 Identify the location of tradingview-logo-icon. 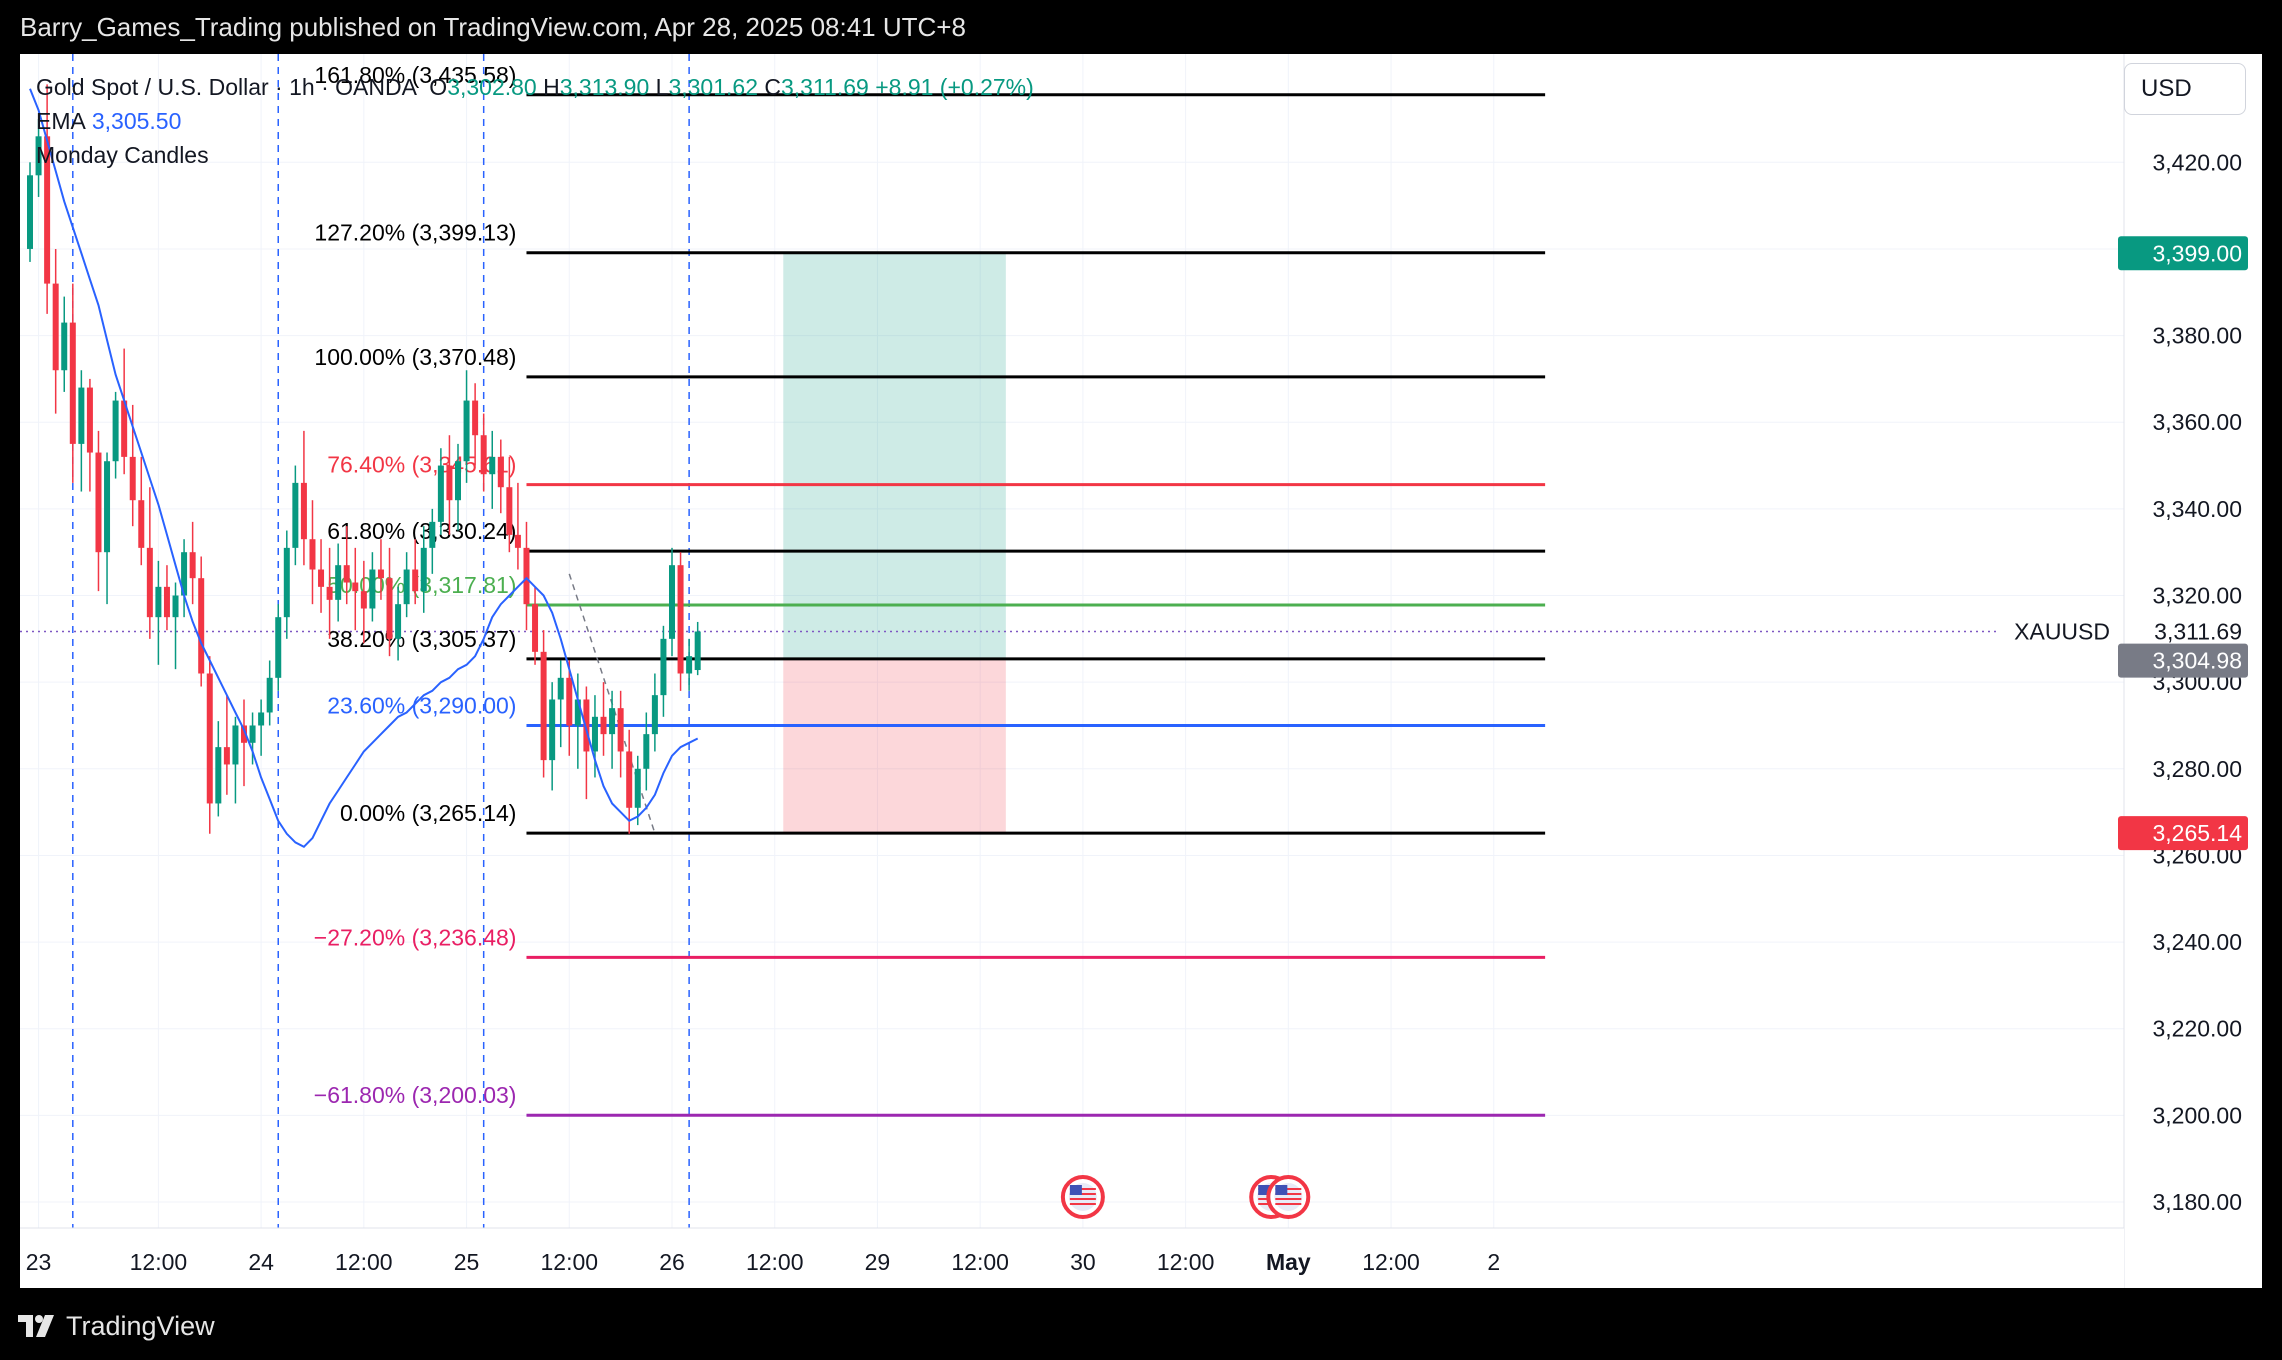
(36, 1326).